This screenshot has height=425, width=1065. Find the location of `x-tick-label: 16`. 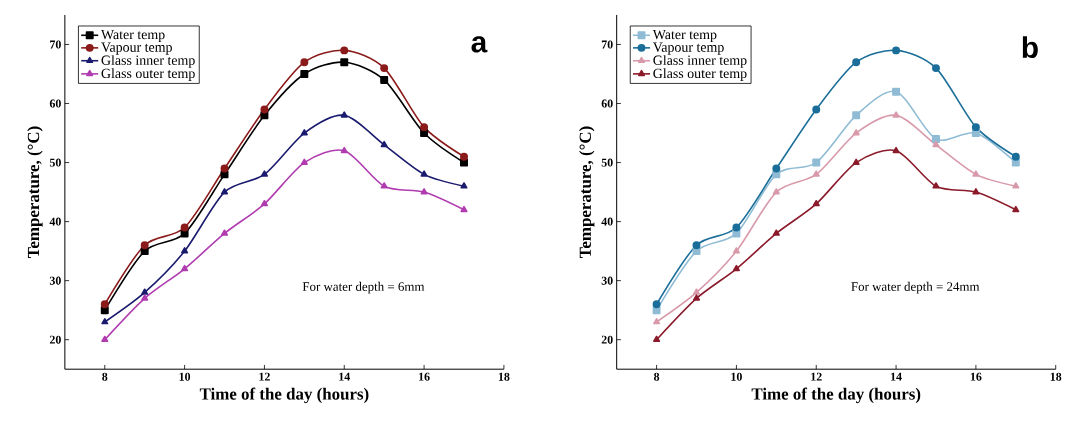

x-tick-label: 16 is located at coordinates (424, 376).